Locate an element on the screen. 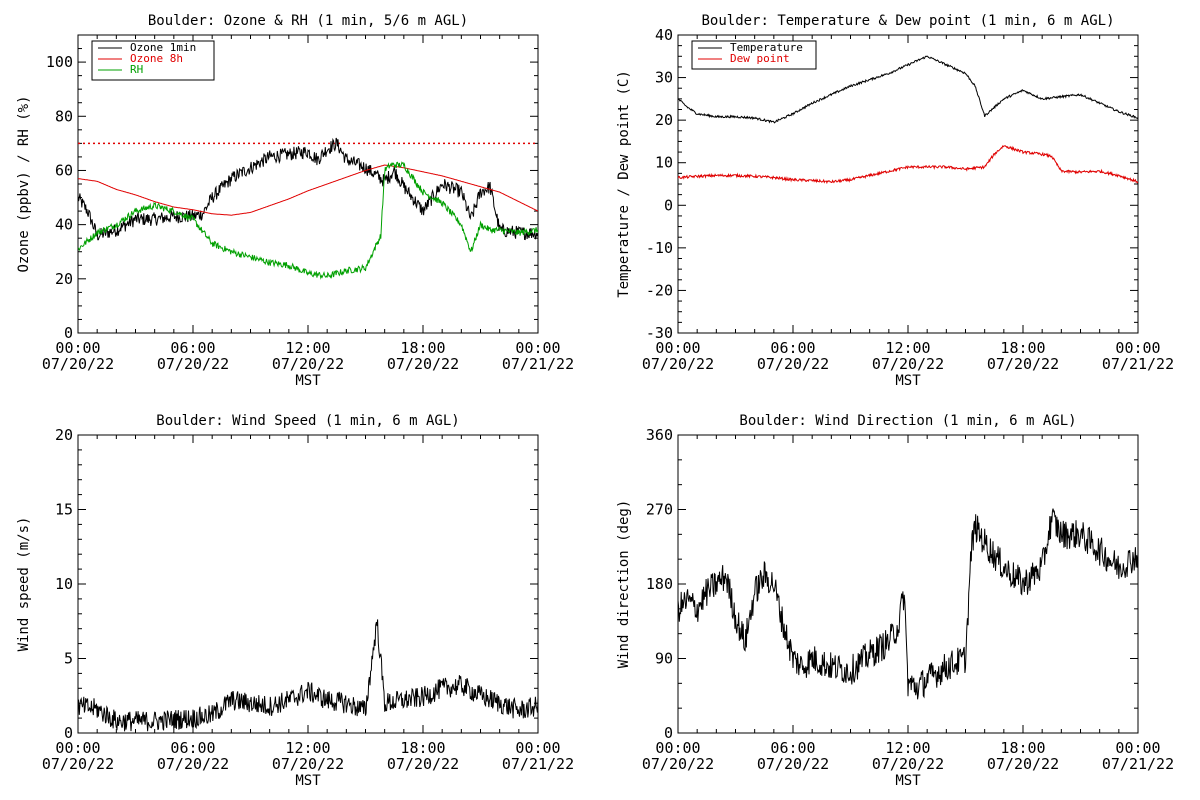 The width and height of the screenshot is (1200, 800). series-line-ozone-1min is located at coordinates (308, 189).